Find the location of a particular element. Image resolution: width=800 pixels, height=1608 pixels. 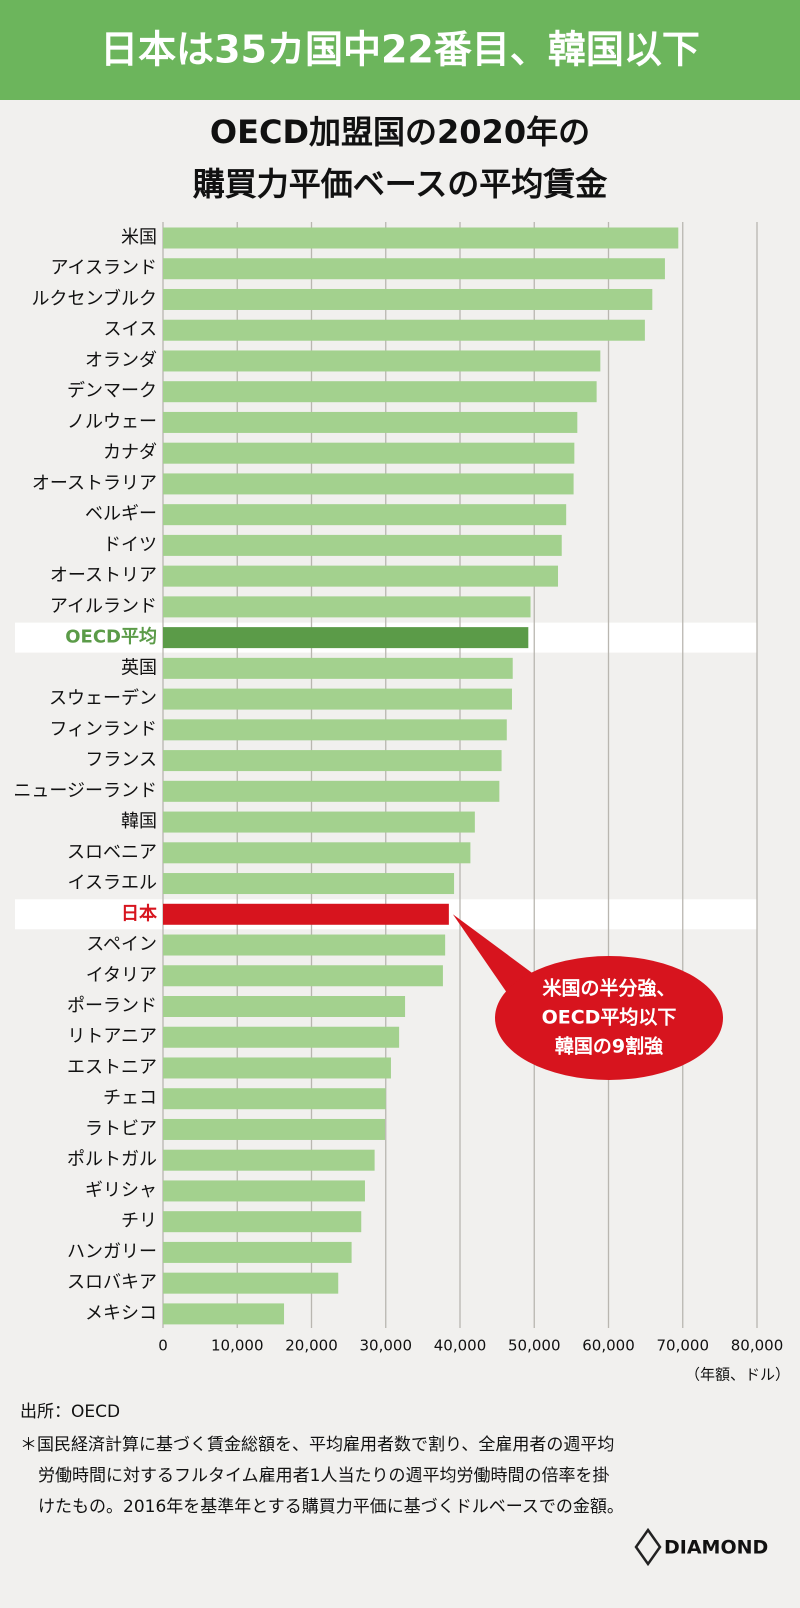

x-tick-label: 70,000 is located at coordinates (683, 1346).